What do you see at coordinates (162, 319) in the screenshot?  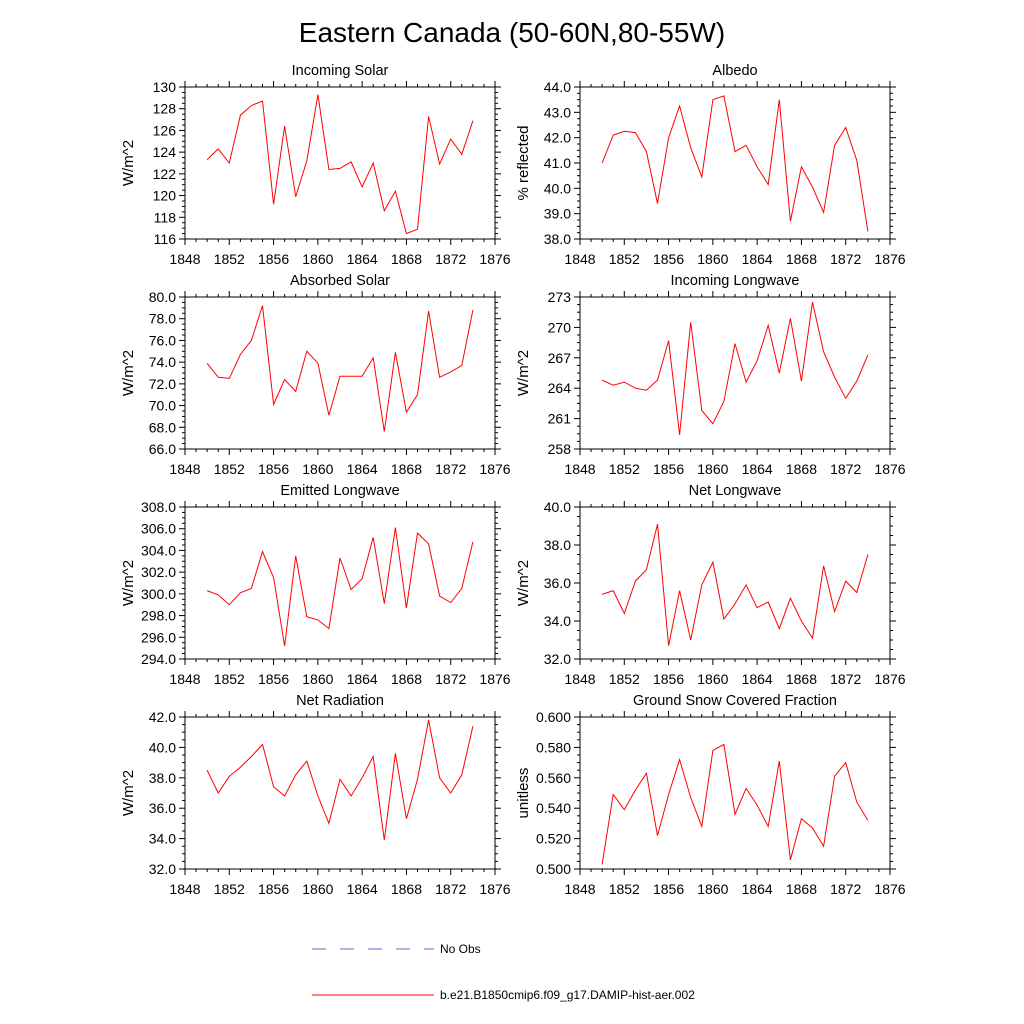 I see `y-tick-label: 78.0` at bounding box center [162, 319].